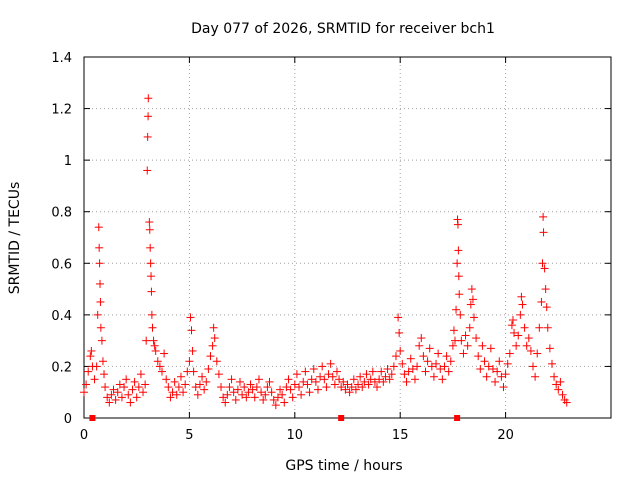  Describe the element at coordinates (343, 466) in the screenshot. I see `x-axis-label: GPS time / hours` at that location.